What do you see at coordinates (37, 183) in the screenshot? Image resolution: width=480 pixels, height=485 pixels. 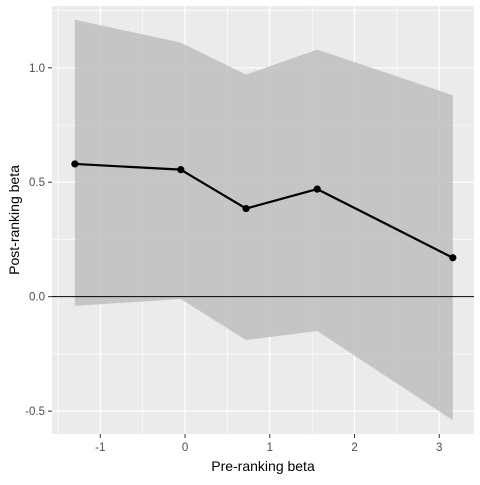 I see `y-tick-label: 0.5` at bounding box center [37, 183].